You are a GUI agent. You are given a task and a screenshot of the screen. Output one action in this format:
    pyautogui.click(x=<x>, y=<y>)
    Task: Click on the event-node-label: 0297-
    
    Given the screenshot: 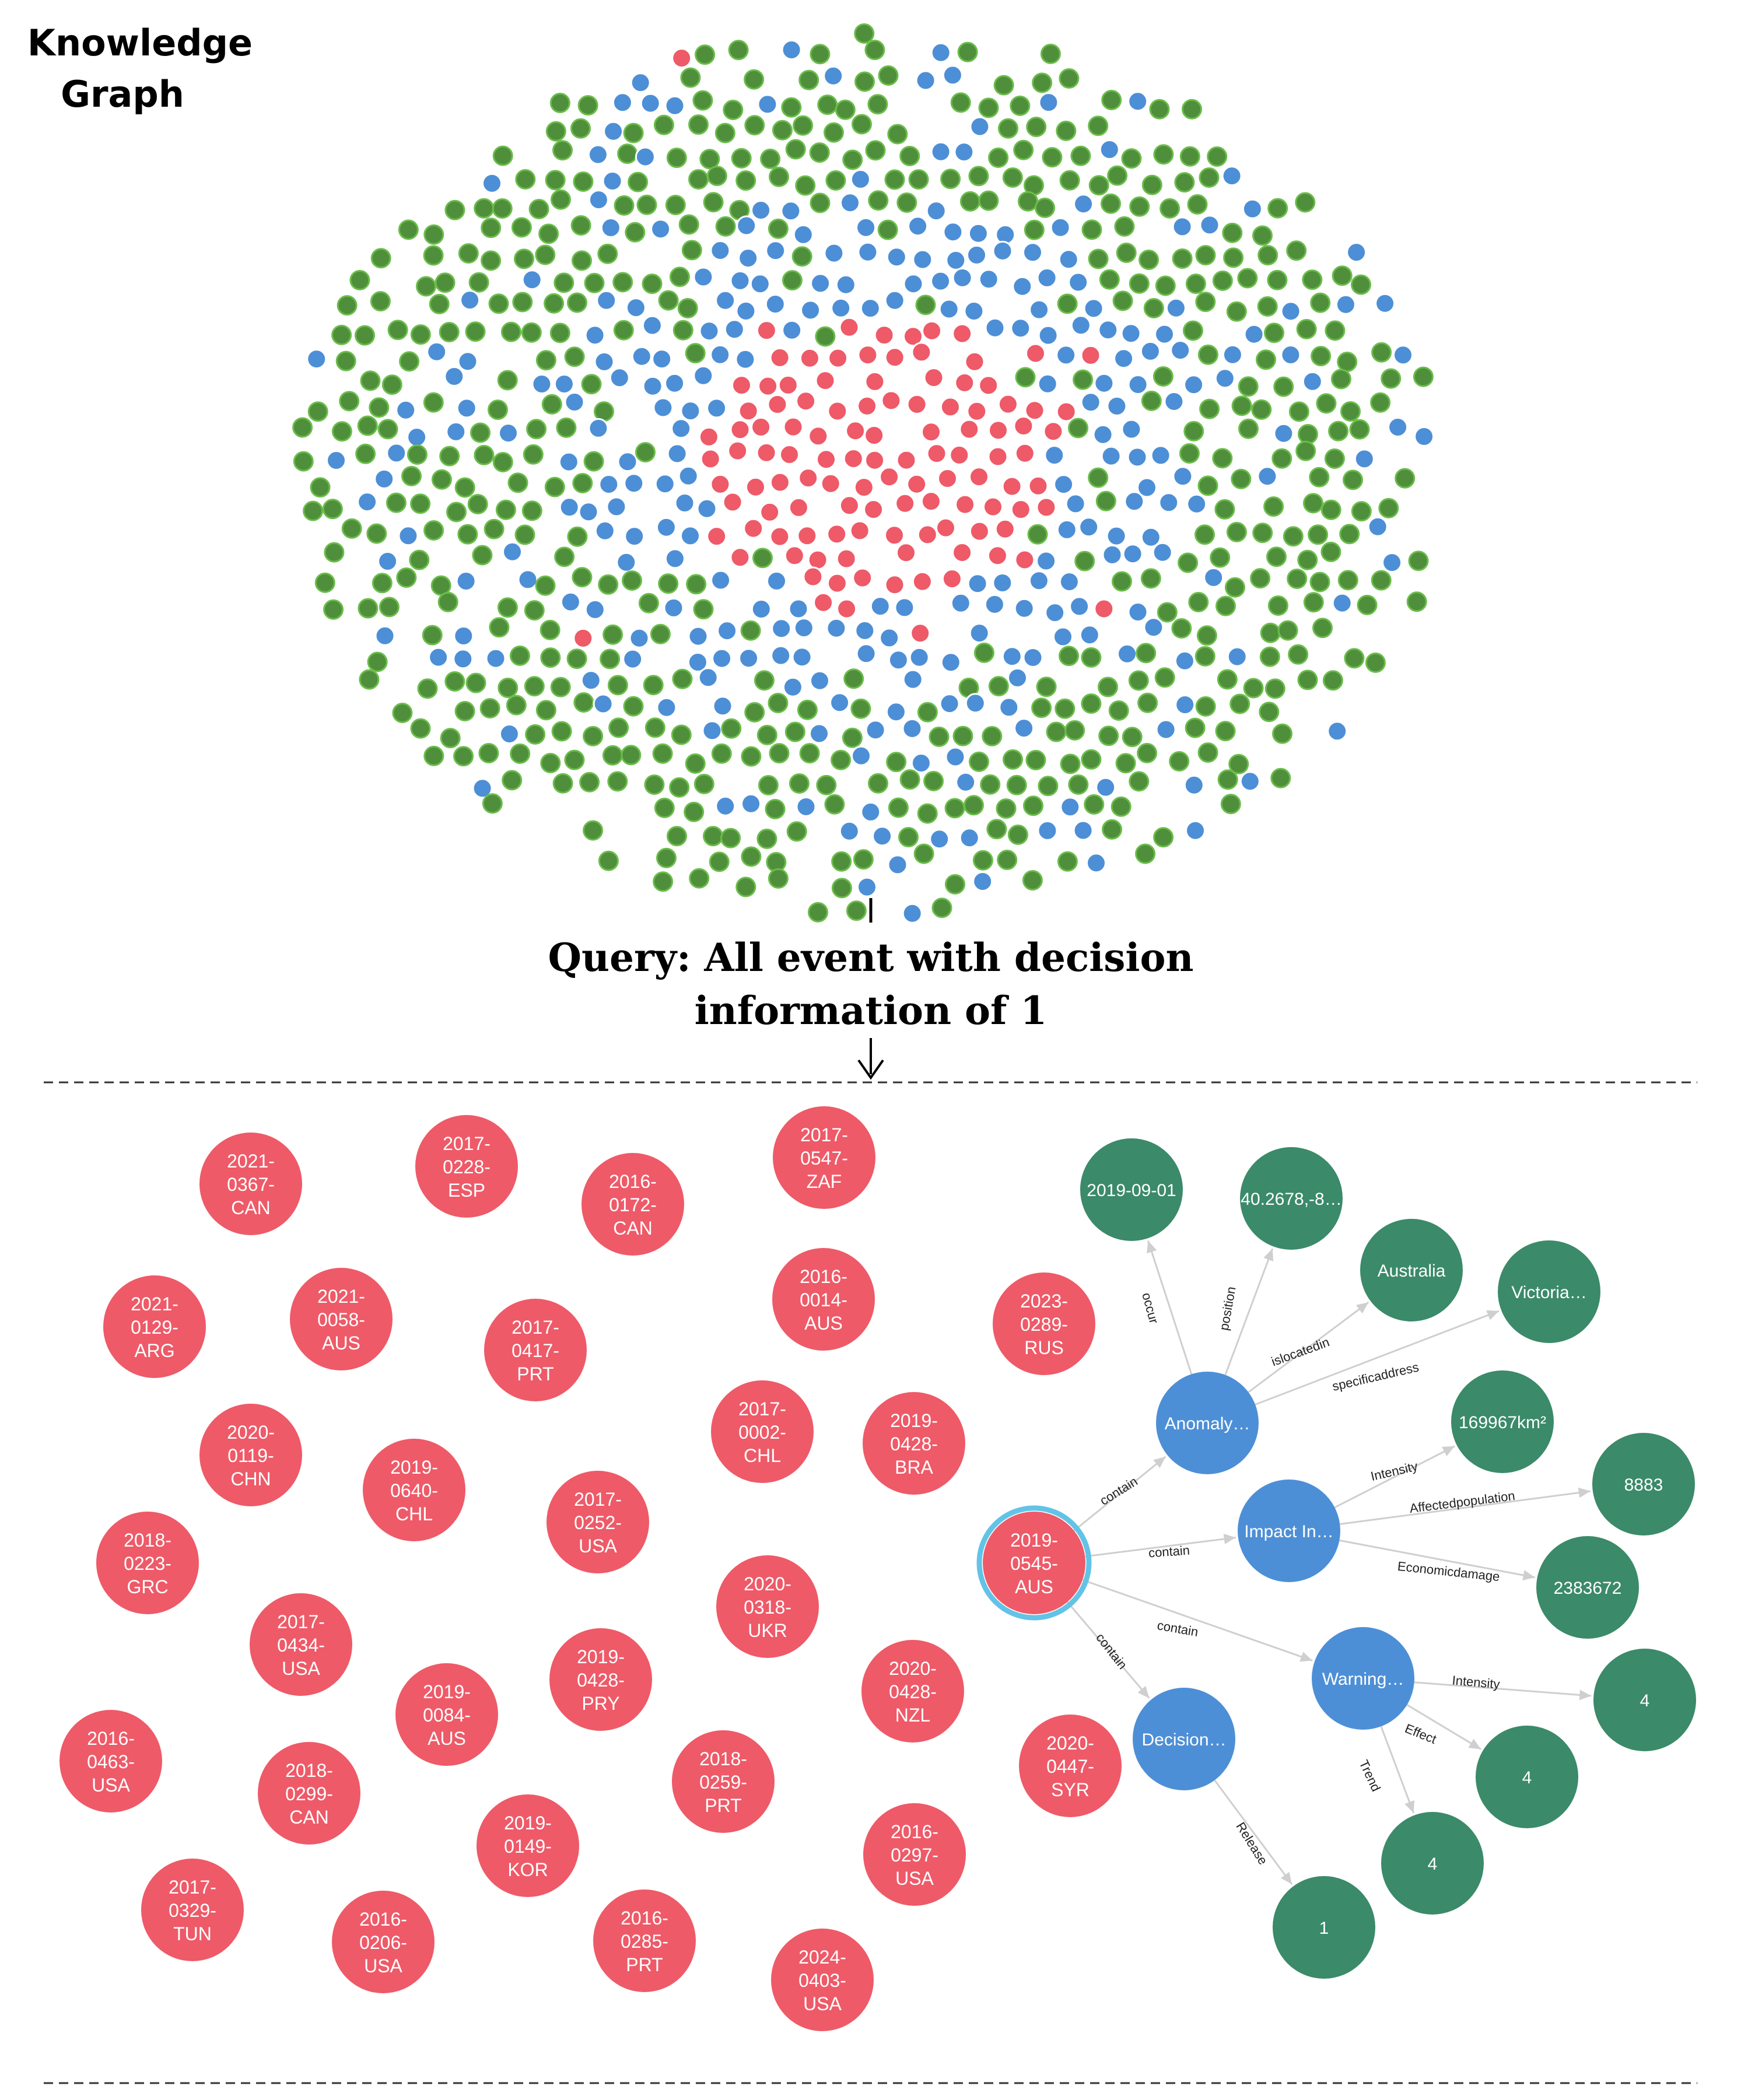 What is the action you would take?
    pyautogui.click(x=914, y=1855)
    